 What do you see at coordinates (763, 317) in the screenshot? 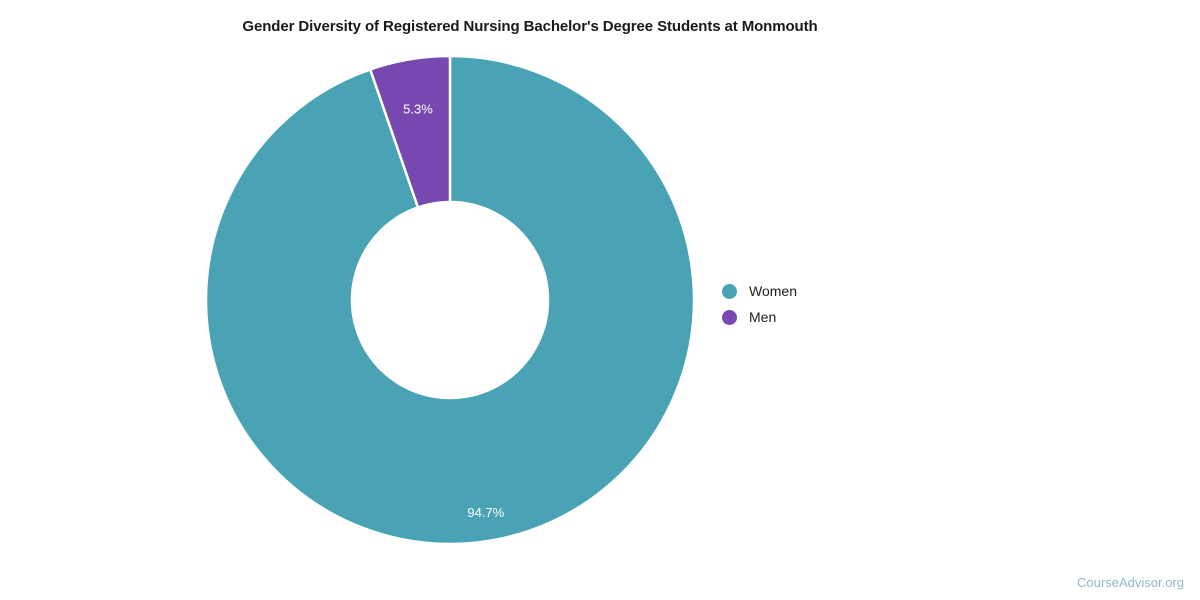
I see `legend-item-label: Men` at bounding box center [763, 317].